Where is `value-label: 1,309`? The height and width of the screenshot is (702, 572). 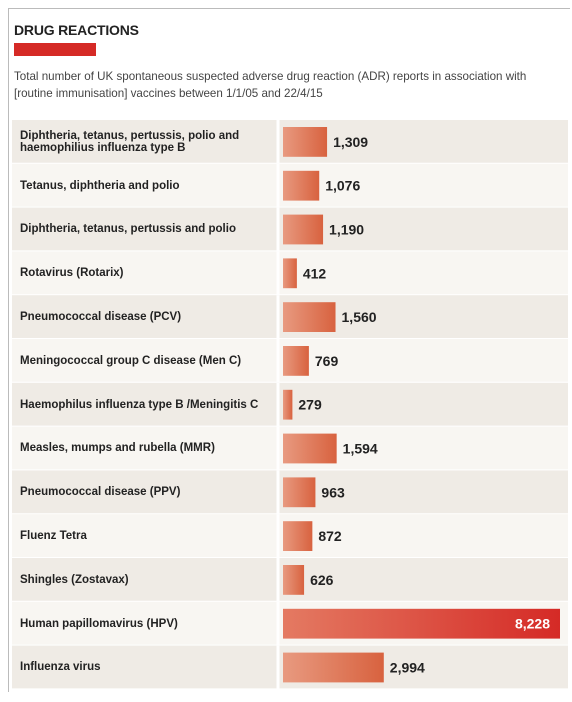
value-label: 1,309 is located at coordinates (350, 142).